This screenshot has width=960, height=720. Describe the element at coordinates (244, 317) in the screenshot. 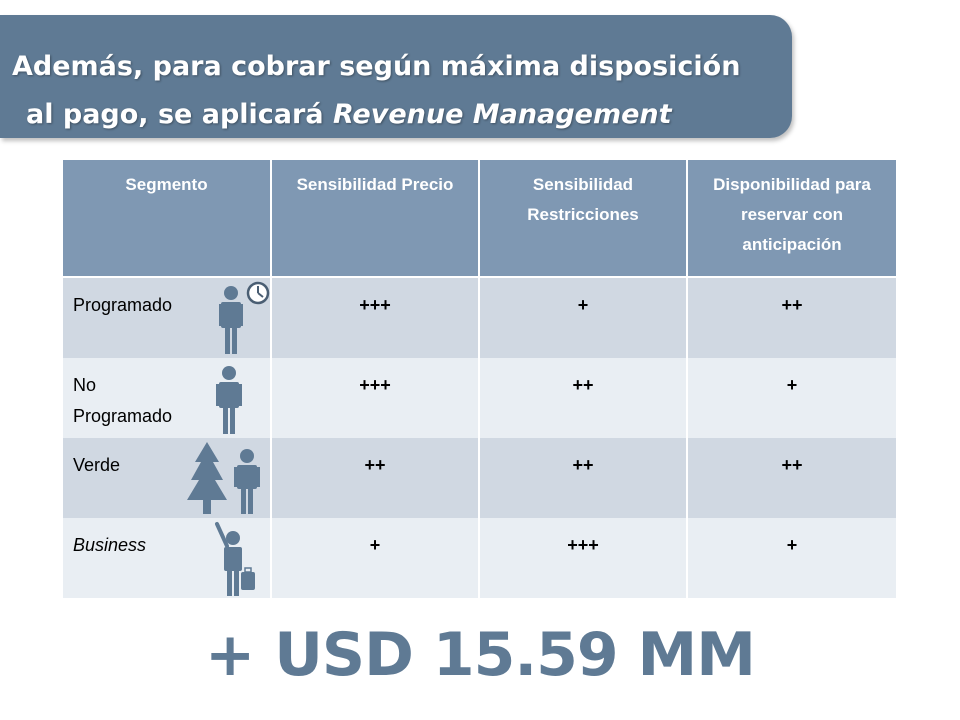

I see `person-clock-icon` at that location.